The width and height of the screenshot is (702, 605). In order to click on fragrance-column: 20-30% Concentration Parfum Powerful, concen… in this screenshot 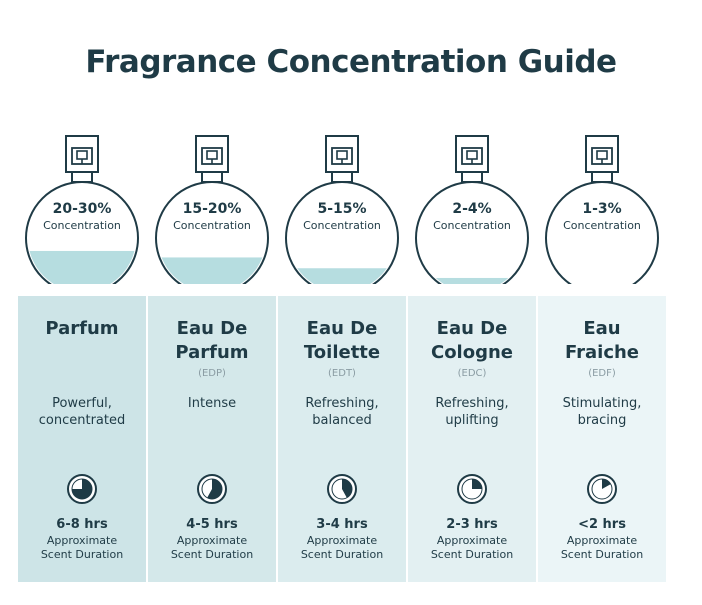, I will do `click(82, 355)`.